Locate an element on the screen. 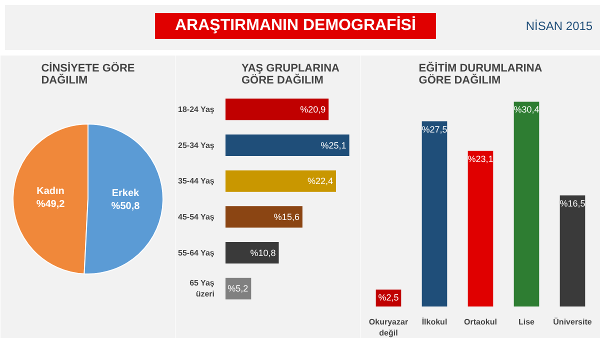 The width and height of the screenshot is (600, 338). data-label: %5,2 is located at coordinates (238, 289).